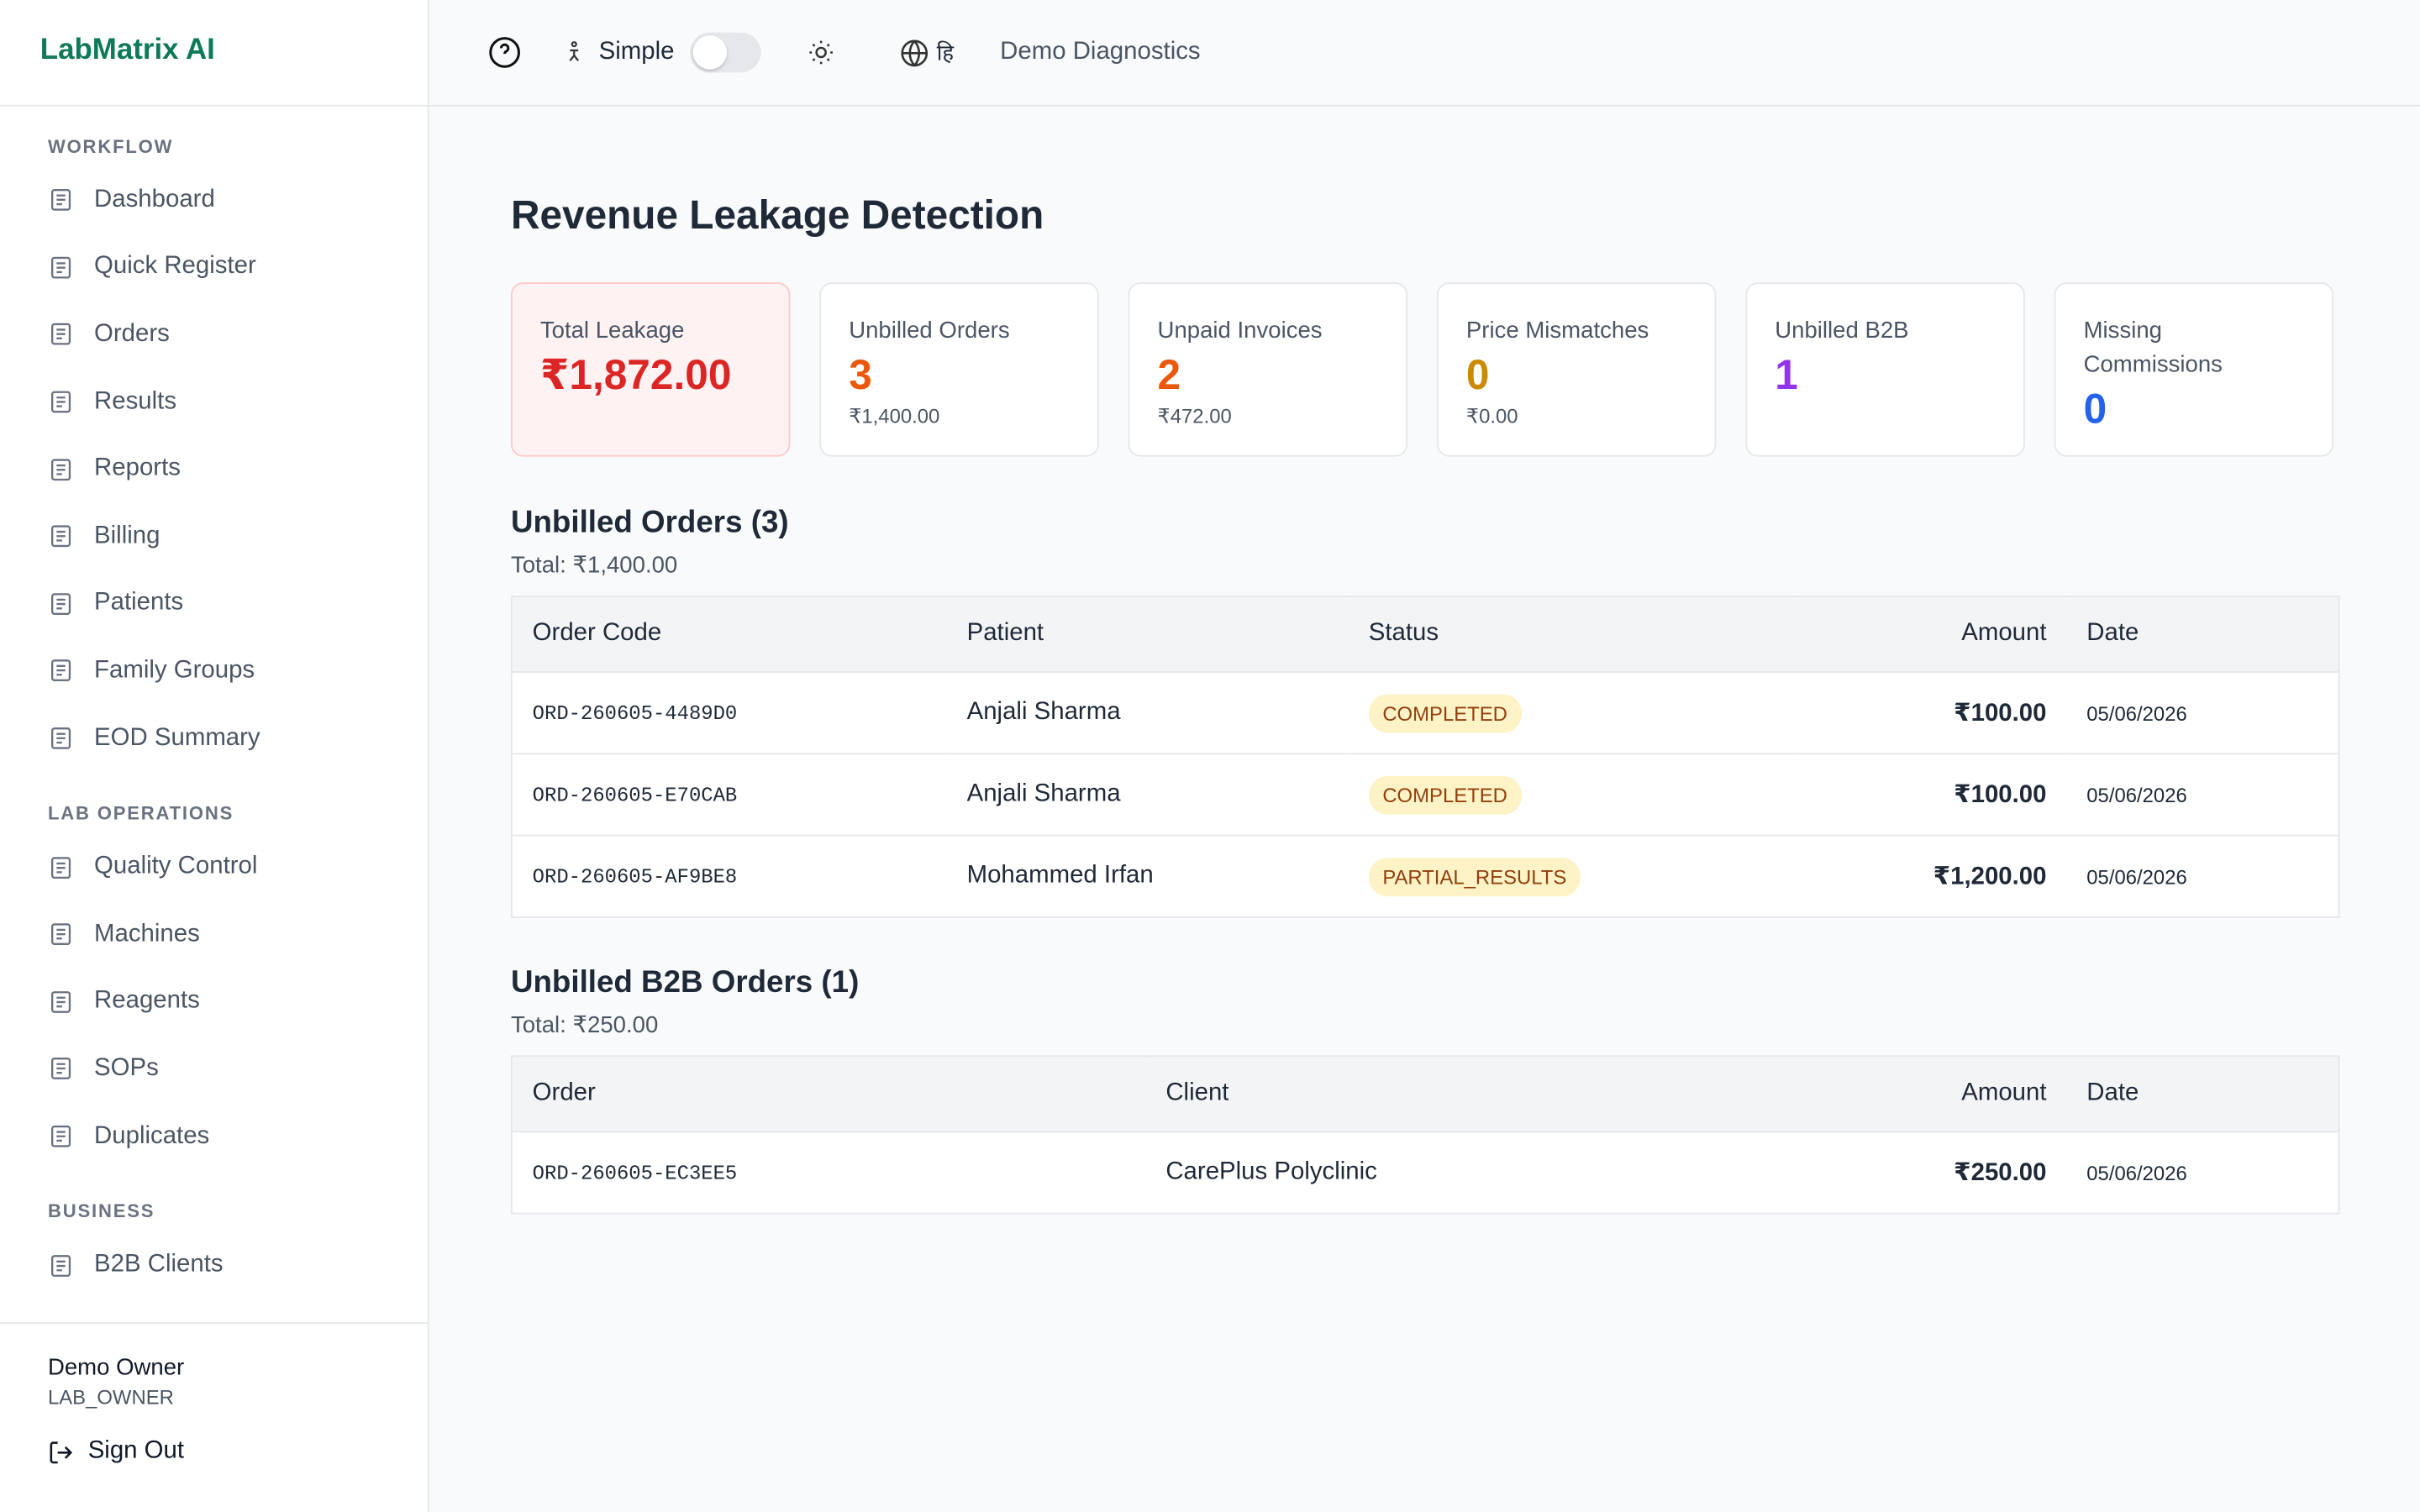 Image resolution: width=2420 pixels, height=1512 pixels. Describe the element at coordinates (1268, 369) in the screenshot. I see `stat-card: Unpaid Invoices 2 ₹472.00` at that location.